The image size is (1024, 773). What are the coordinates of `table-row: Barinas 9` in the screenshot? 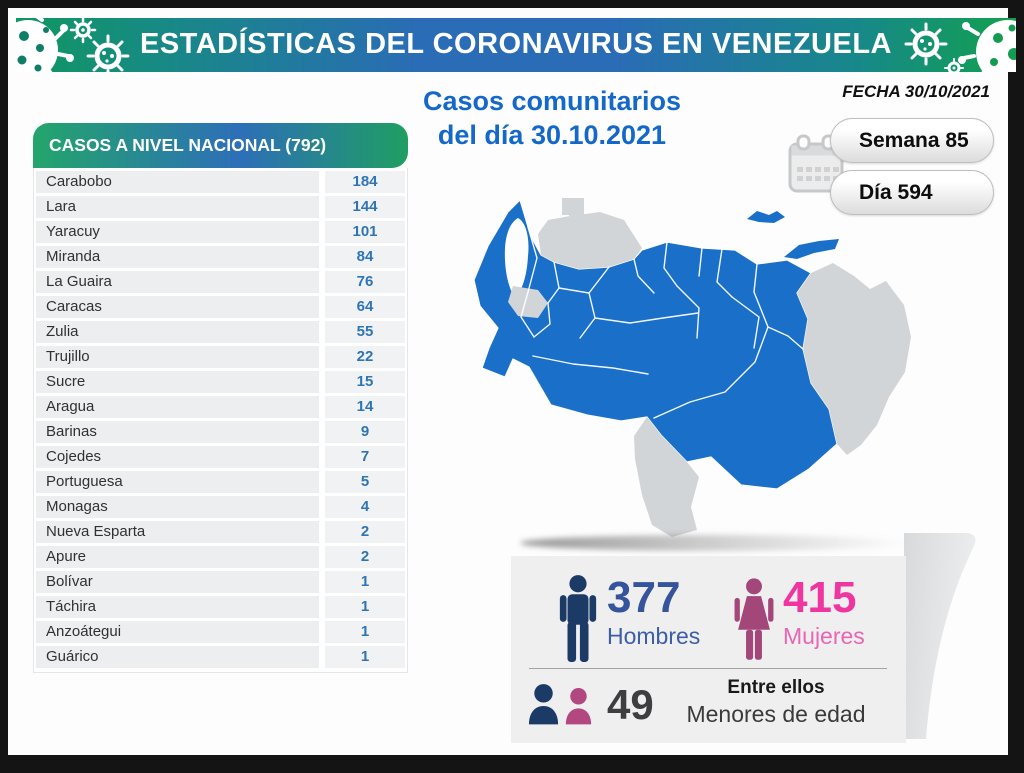 It's located at (220, 432).